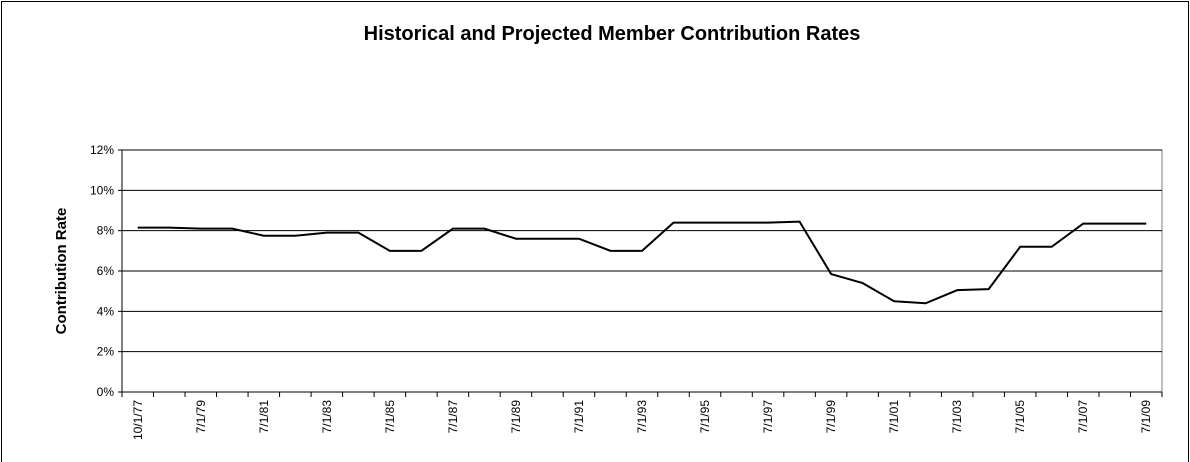  What do you see at coordinates (957, 417) in the screenshot?
I see `x-tick-label: 7/1/03` at bounding box center [957, 417].